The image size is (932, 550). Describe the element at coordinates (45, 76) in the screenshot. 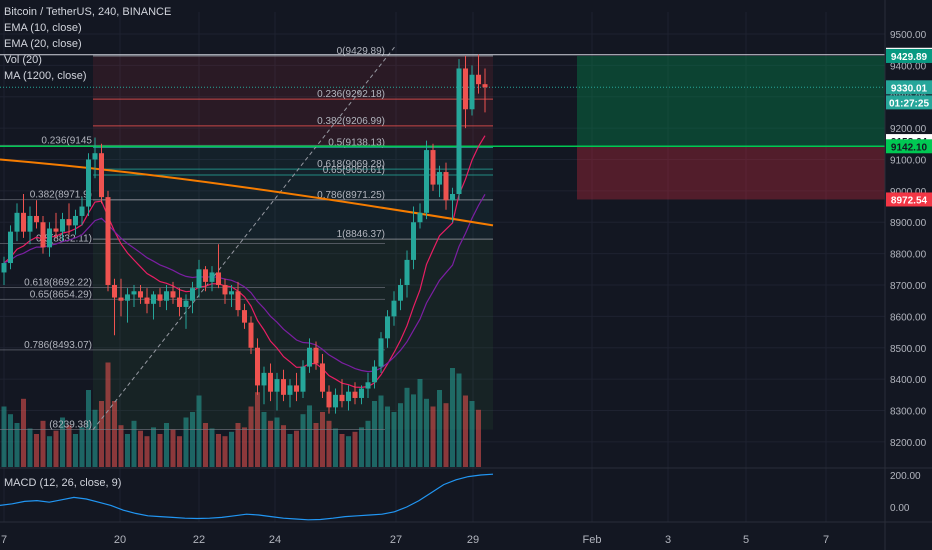

I see `indicator-ma-1200: MA (1200, close)` at that location.